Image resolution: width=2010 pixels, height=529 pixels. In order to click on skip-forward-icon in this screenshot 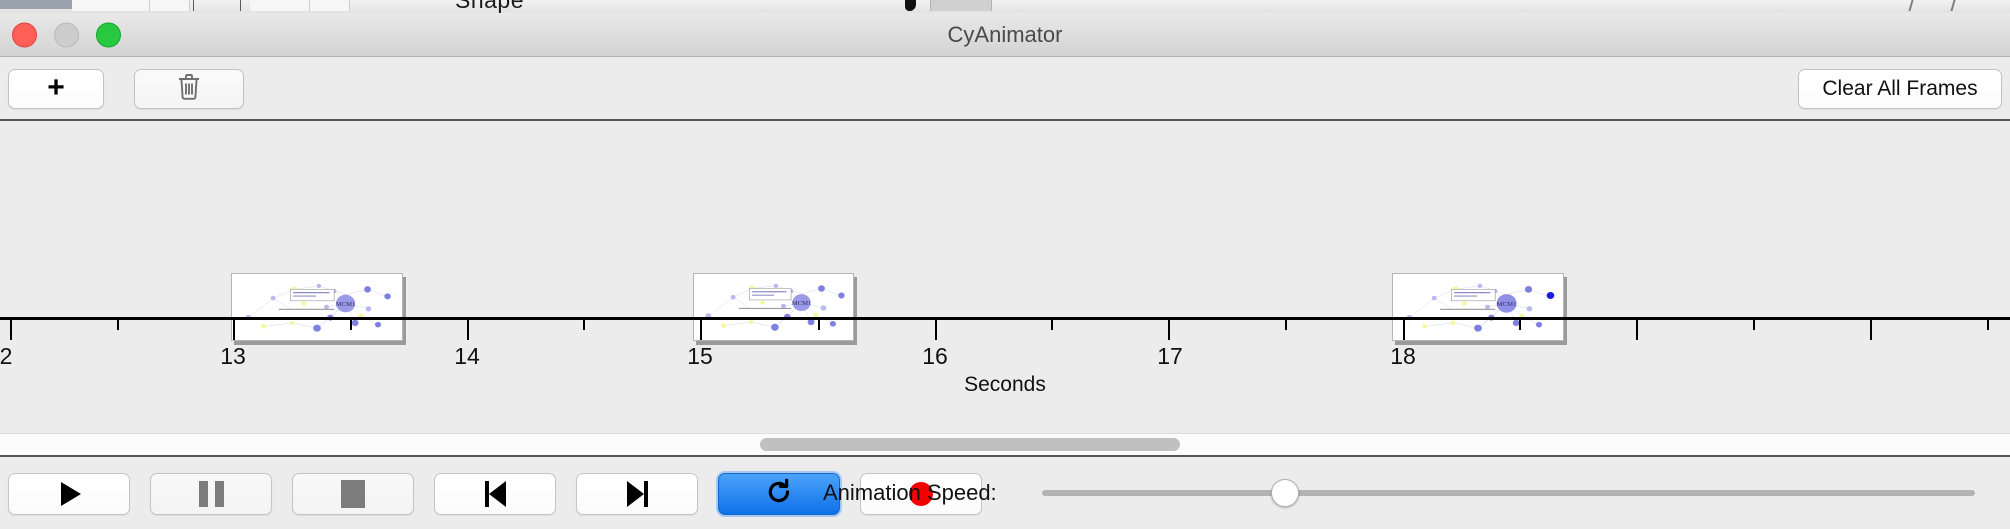, I will do `click(637, 494)`.